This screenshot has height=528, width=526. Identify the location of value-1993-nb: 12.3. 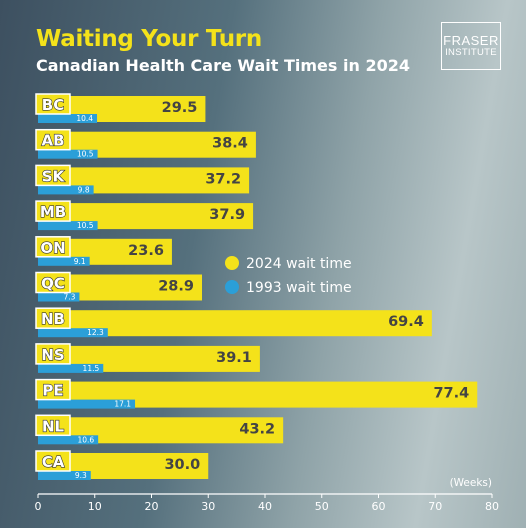
(95, 332).